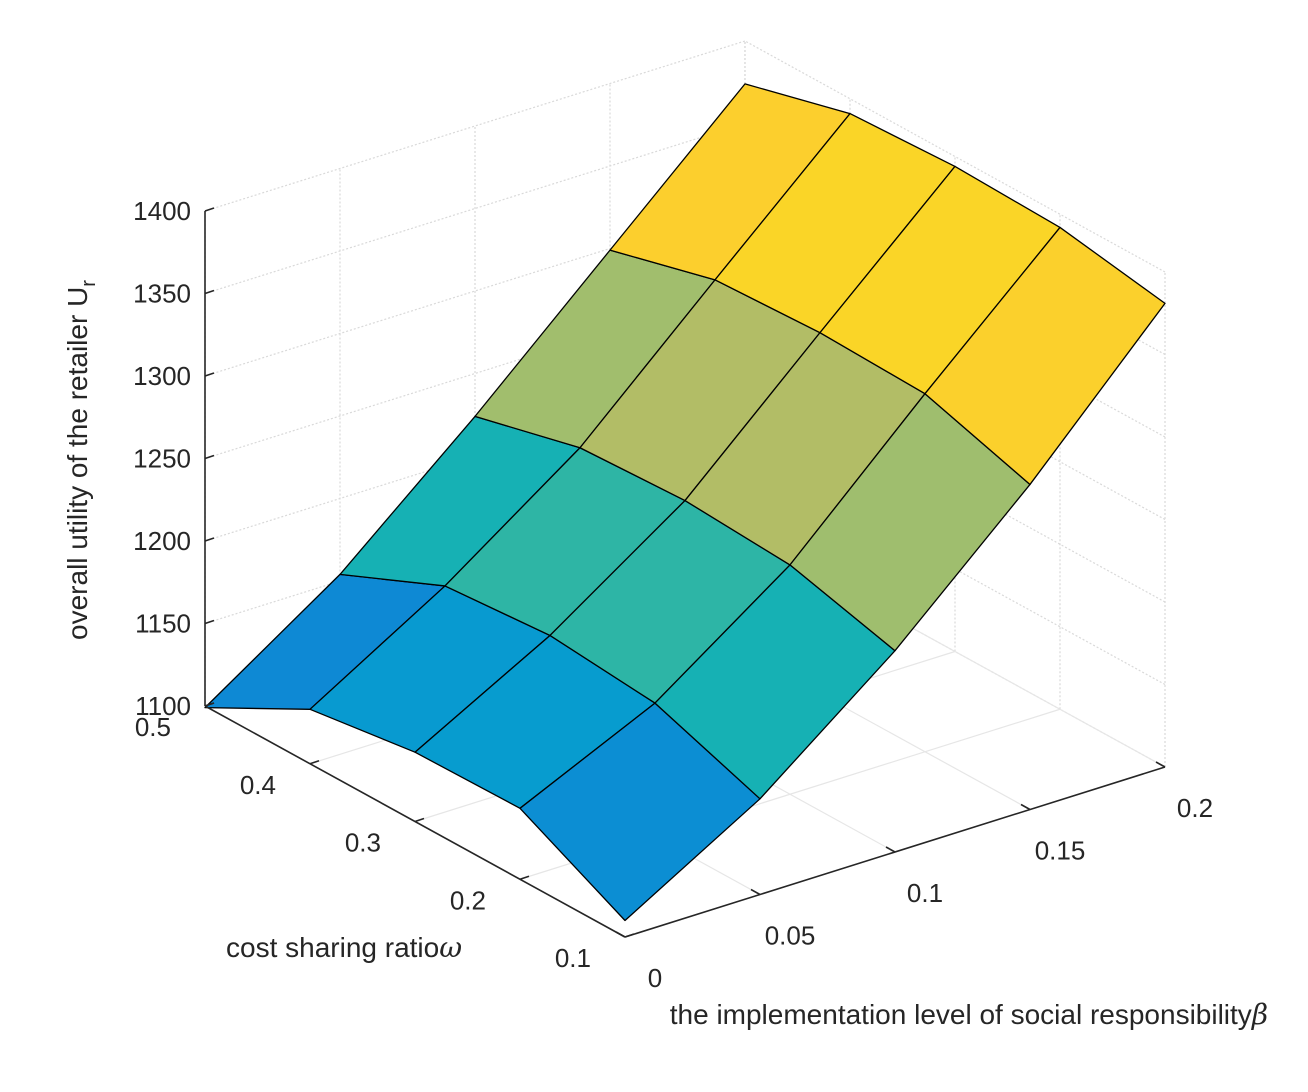 The image size is (1308, 1092). Describe the element at coordinates (655, 978) in the screenshot. I see `x-tick-label: 0` at that location.